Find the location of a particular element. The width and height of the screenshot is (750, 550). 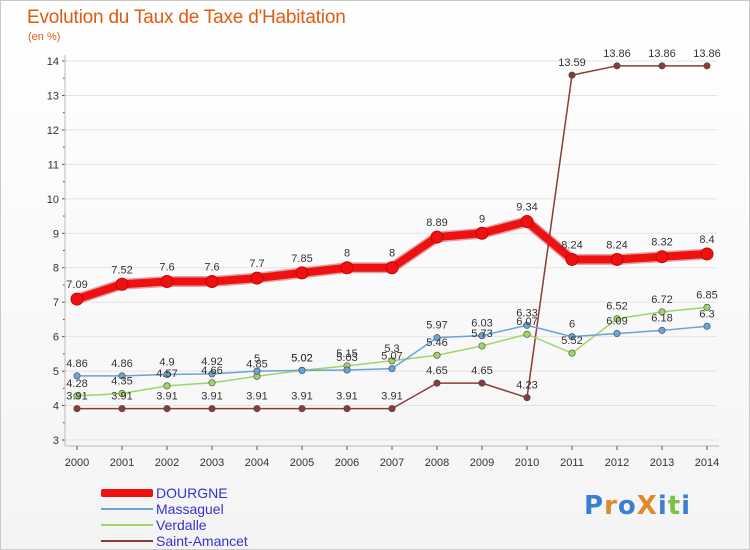

data-label: 6.72 is located at coordinates (661, 300).